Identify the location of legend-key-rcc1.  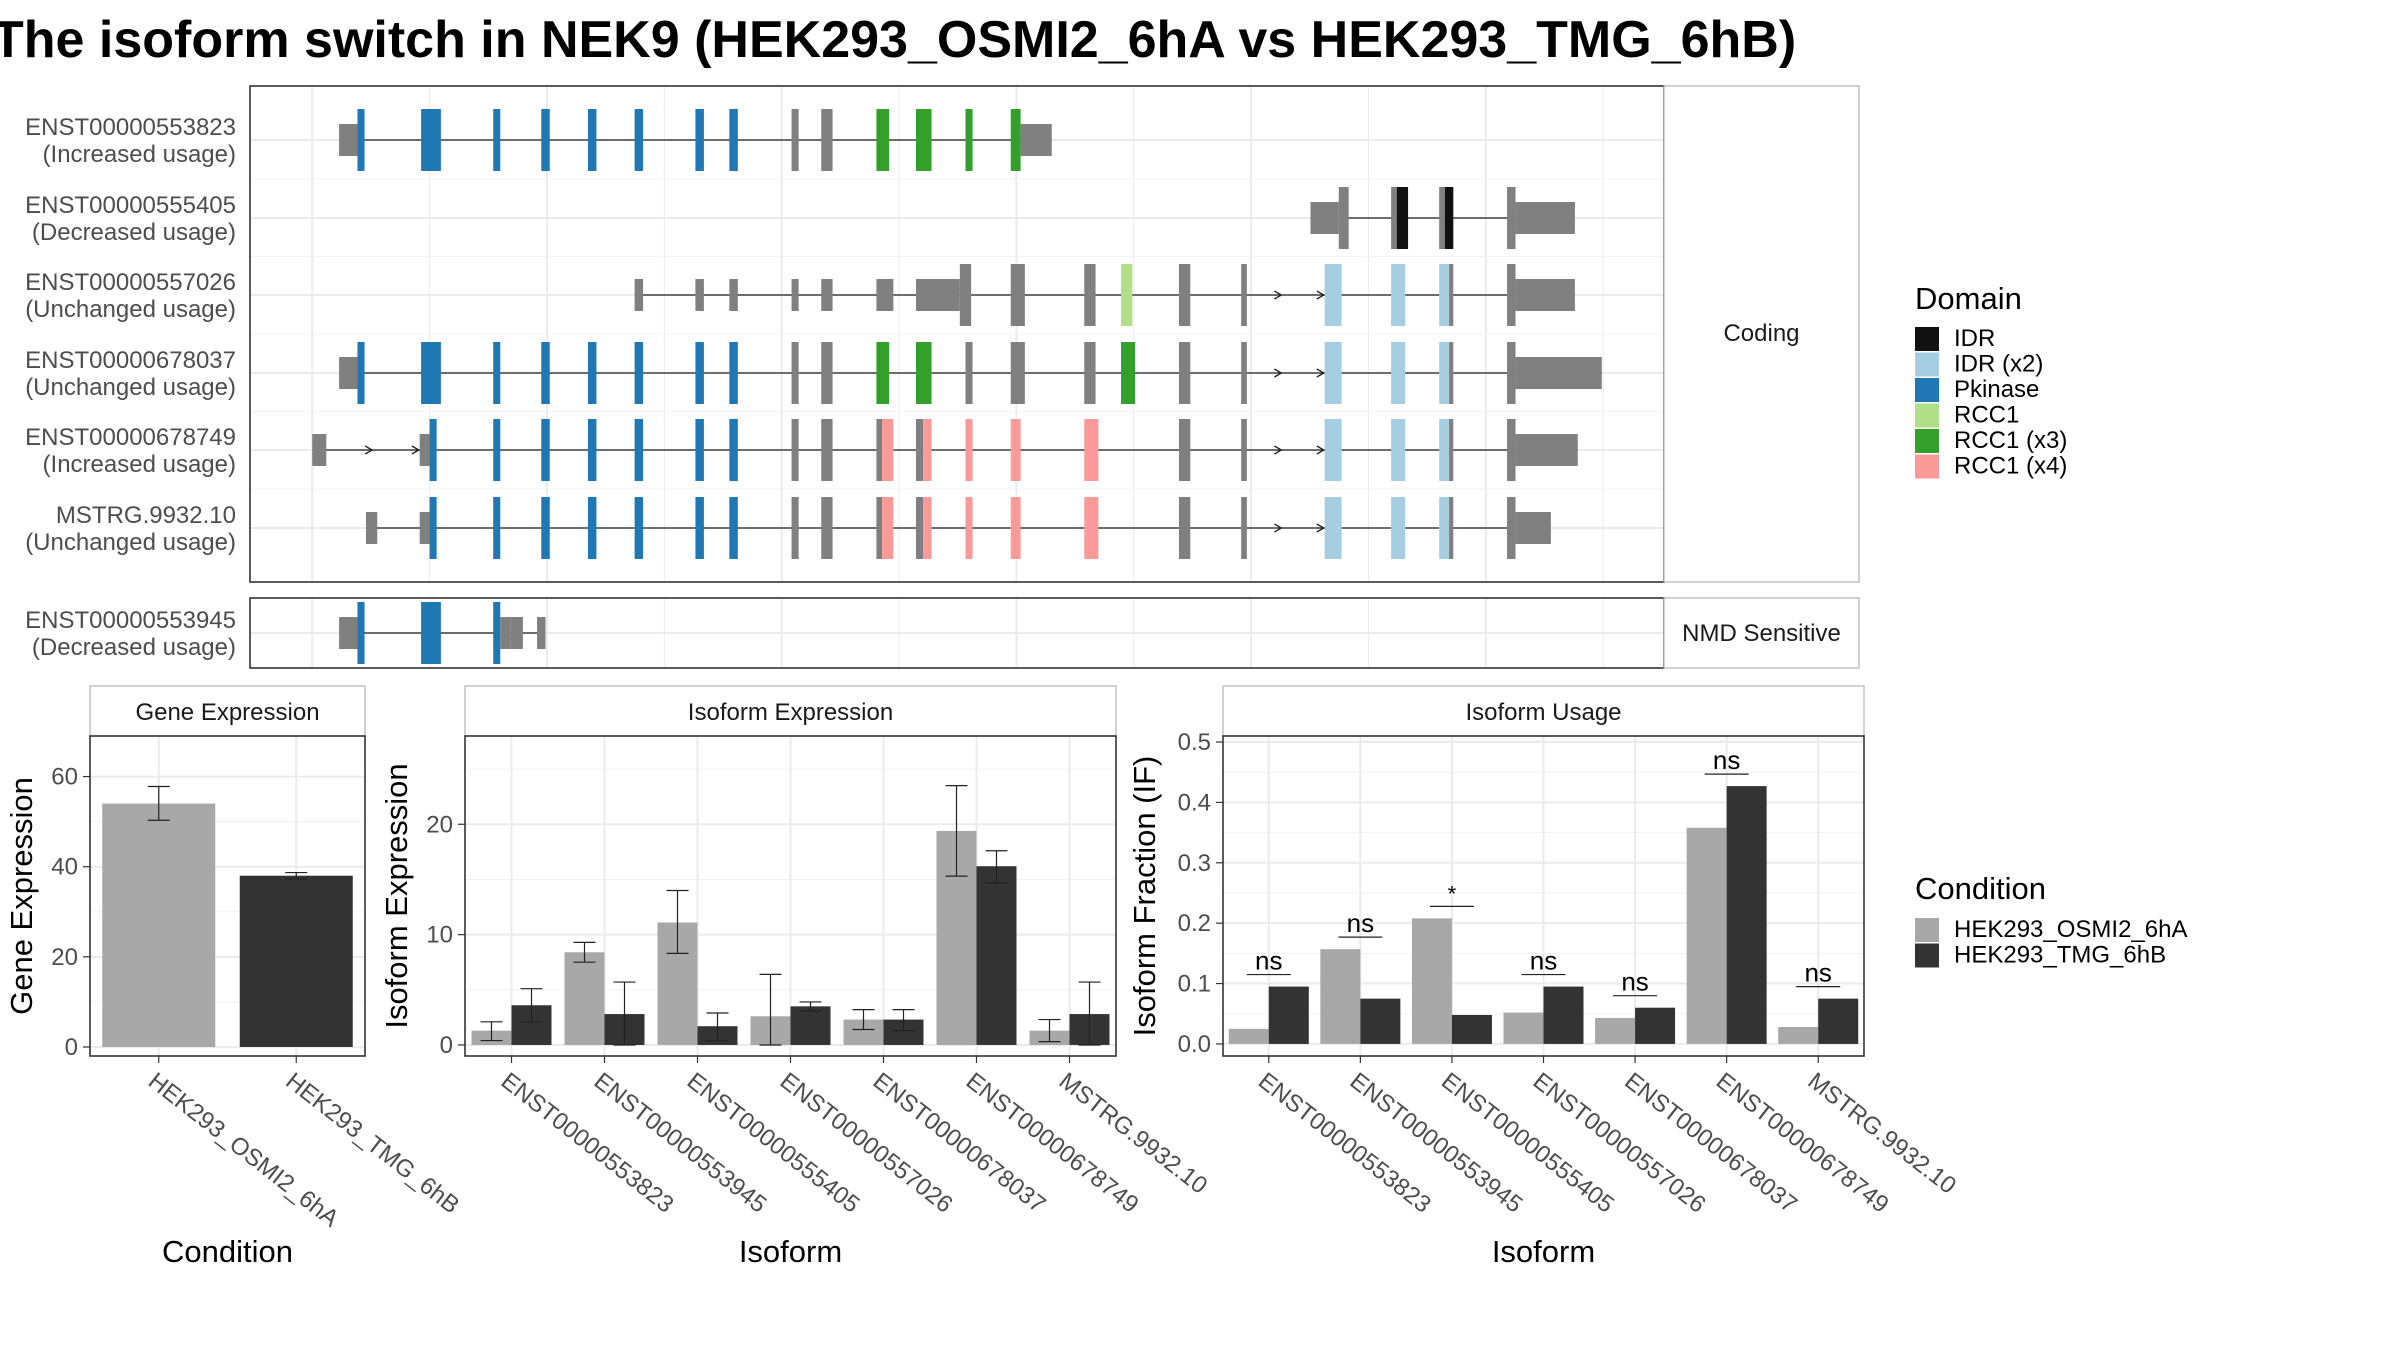
(1927, 415).